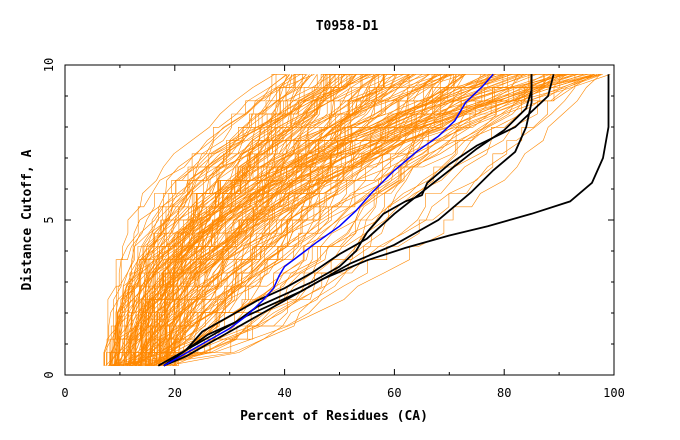  Describe the element at coordinates (614, 393) in the screenshot. I see `x-tick-label: 100` at that location.